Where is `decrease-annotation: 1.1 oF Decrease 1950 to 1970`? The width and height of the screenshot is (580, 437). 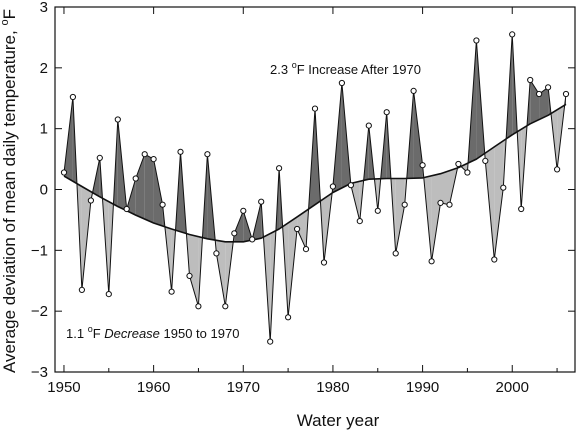 decrease-annotation: 1.1 oF Decrease 1950 to 1970 is located at coordinates (152, 332).